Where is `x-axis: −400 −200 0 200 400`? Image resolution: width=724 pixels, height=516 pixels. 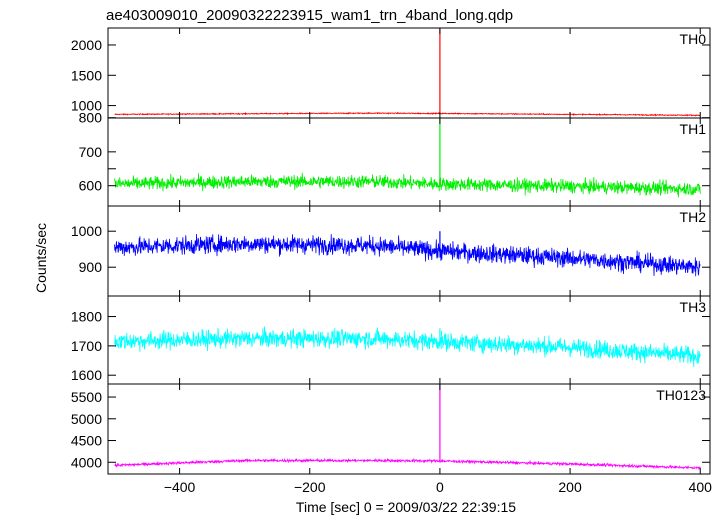 x-axis: −400 −200 0 200 400 is located at coordinates (438, 487).